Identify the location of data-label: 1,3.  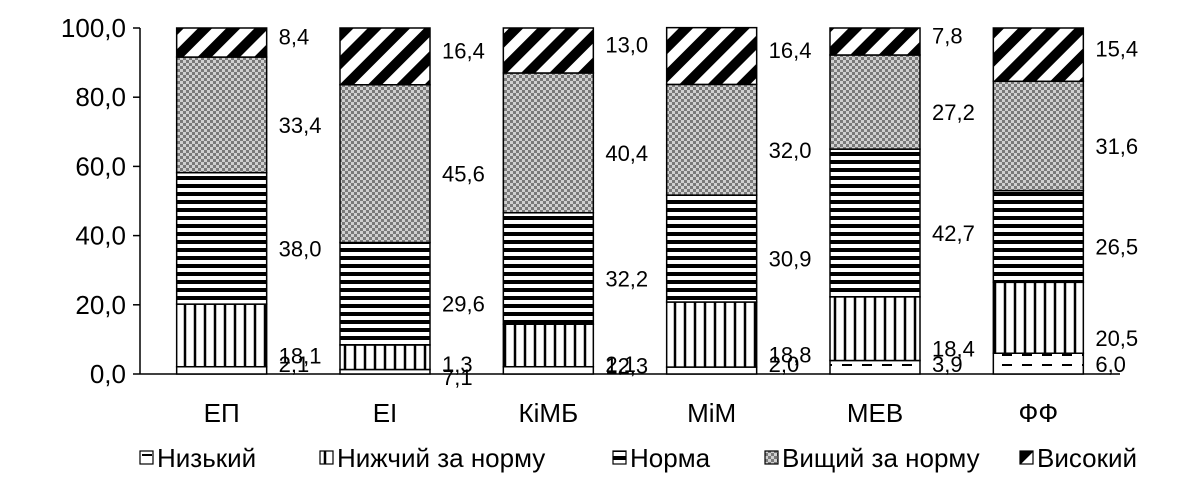
(457, 364).